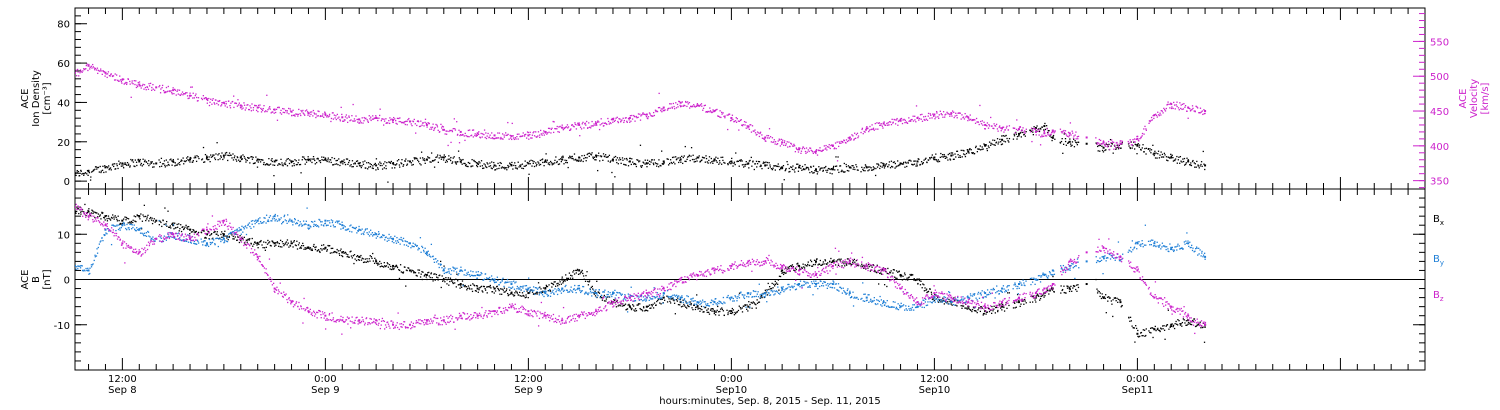 The height and width of the screenshot is (410, 1500). I want to click on data-point-bx, so click(88, 211).